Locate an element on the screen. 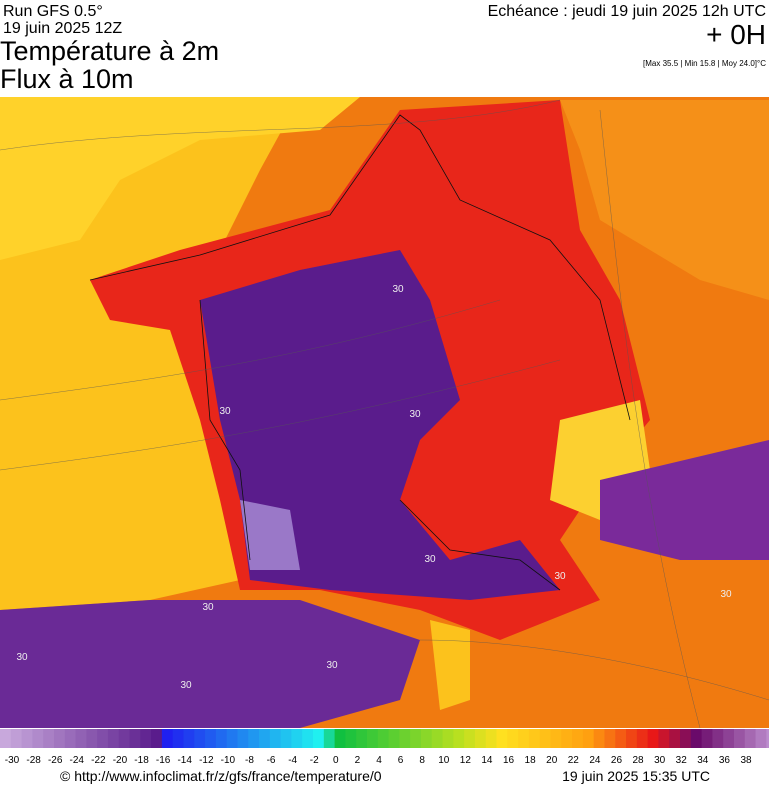 The height and width of the screenshot is (786, 769). colorbar-label: -2 is located at coordinates (314, 760).